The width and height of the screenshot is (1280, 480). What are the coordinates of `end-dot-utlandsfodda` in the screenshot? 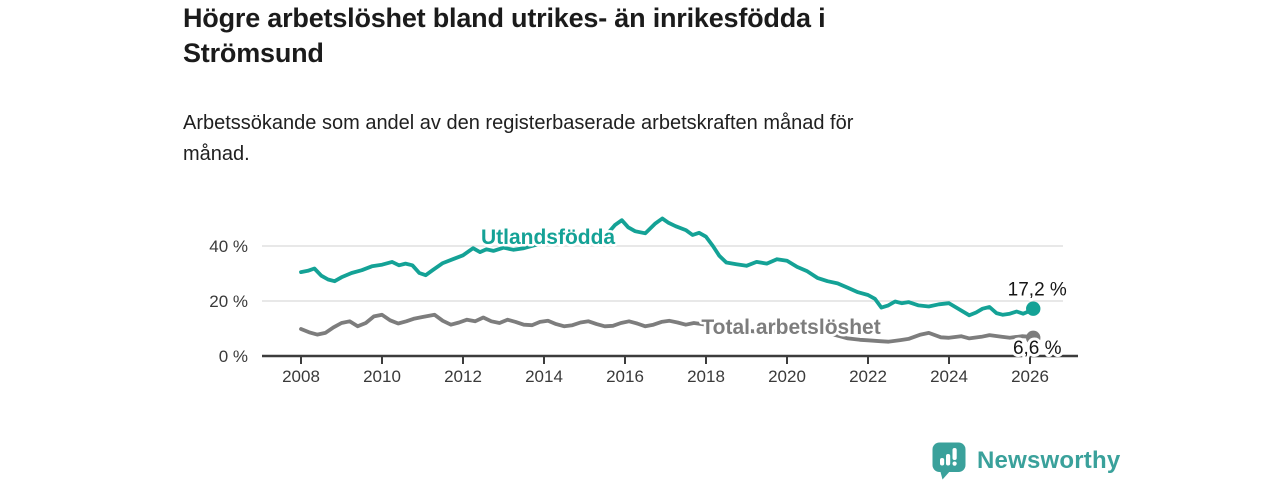 It's located at (1033, 308).